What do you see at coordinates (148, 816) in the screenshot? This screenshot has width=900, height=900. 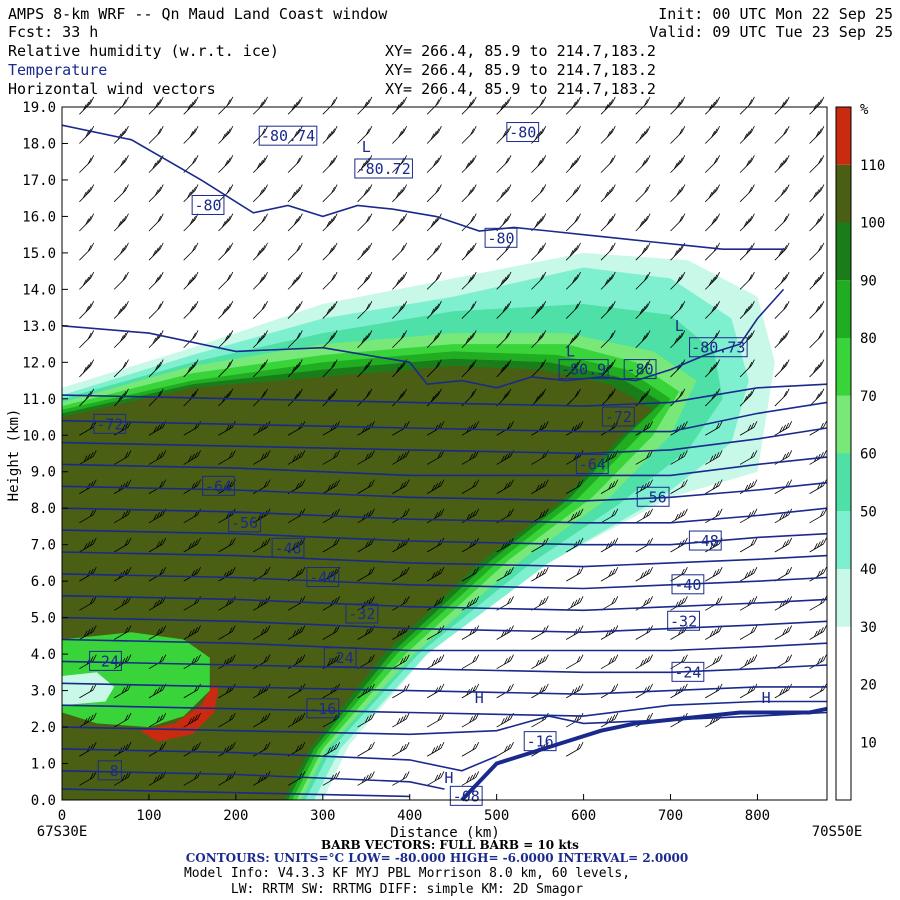 I see `x-tick-label: 100` at bounding box center [148, 816].